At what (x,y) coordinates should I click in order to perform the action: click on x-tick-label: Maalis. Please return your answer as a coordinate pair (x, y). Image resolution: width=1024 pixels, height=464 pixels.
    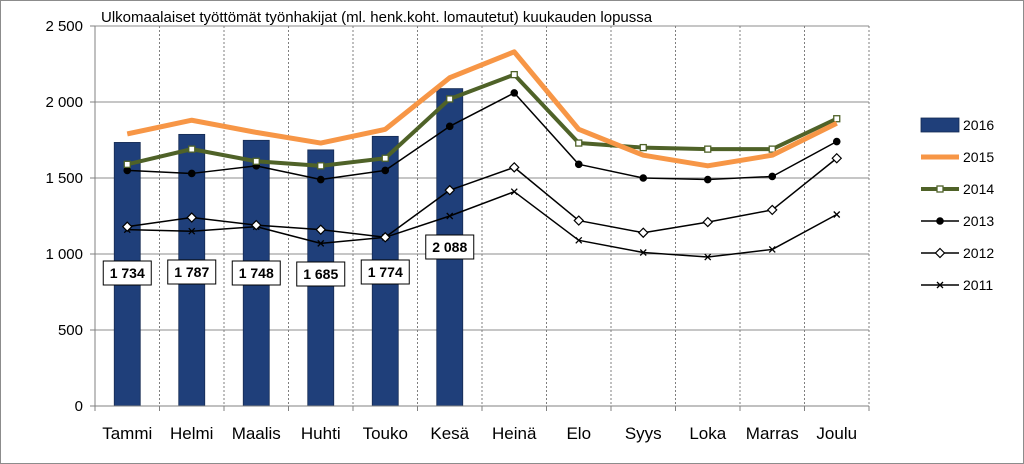
    Looking at the image, I should click on (256, 433).